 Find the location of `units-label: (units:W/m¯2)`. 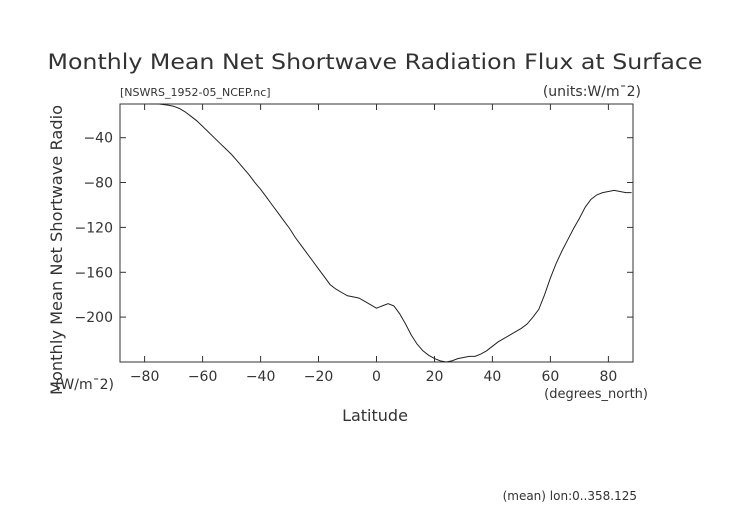

units-label: (units:W/m¯2) is located at coordinates (592, 92).